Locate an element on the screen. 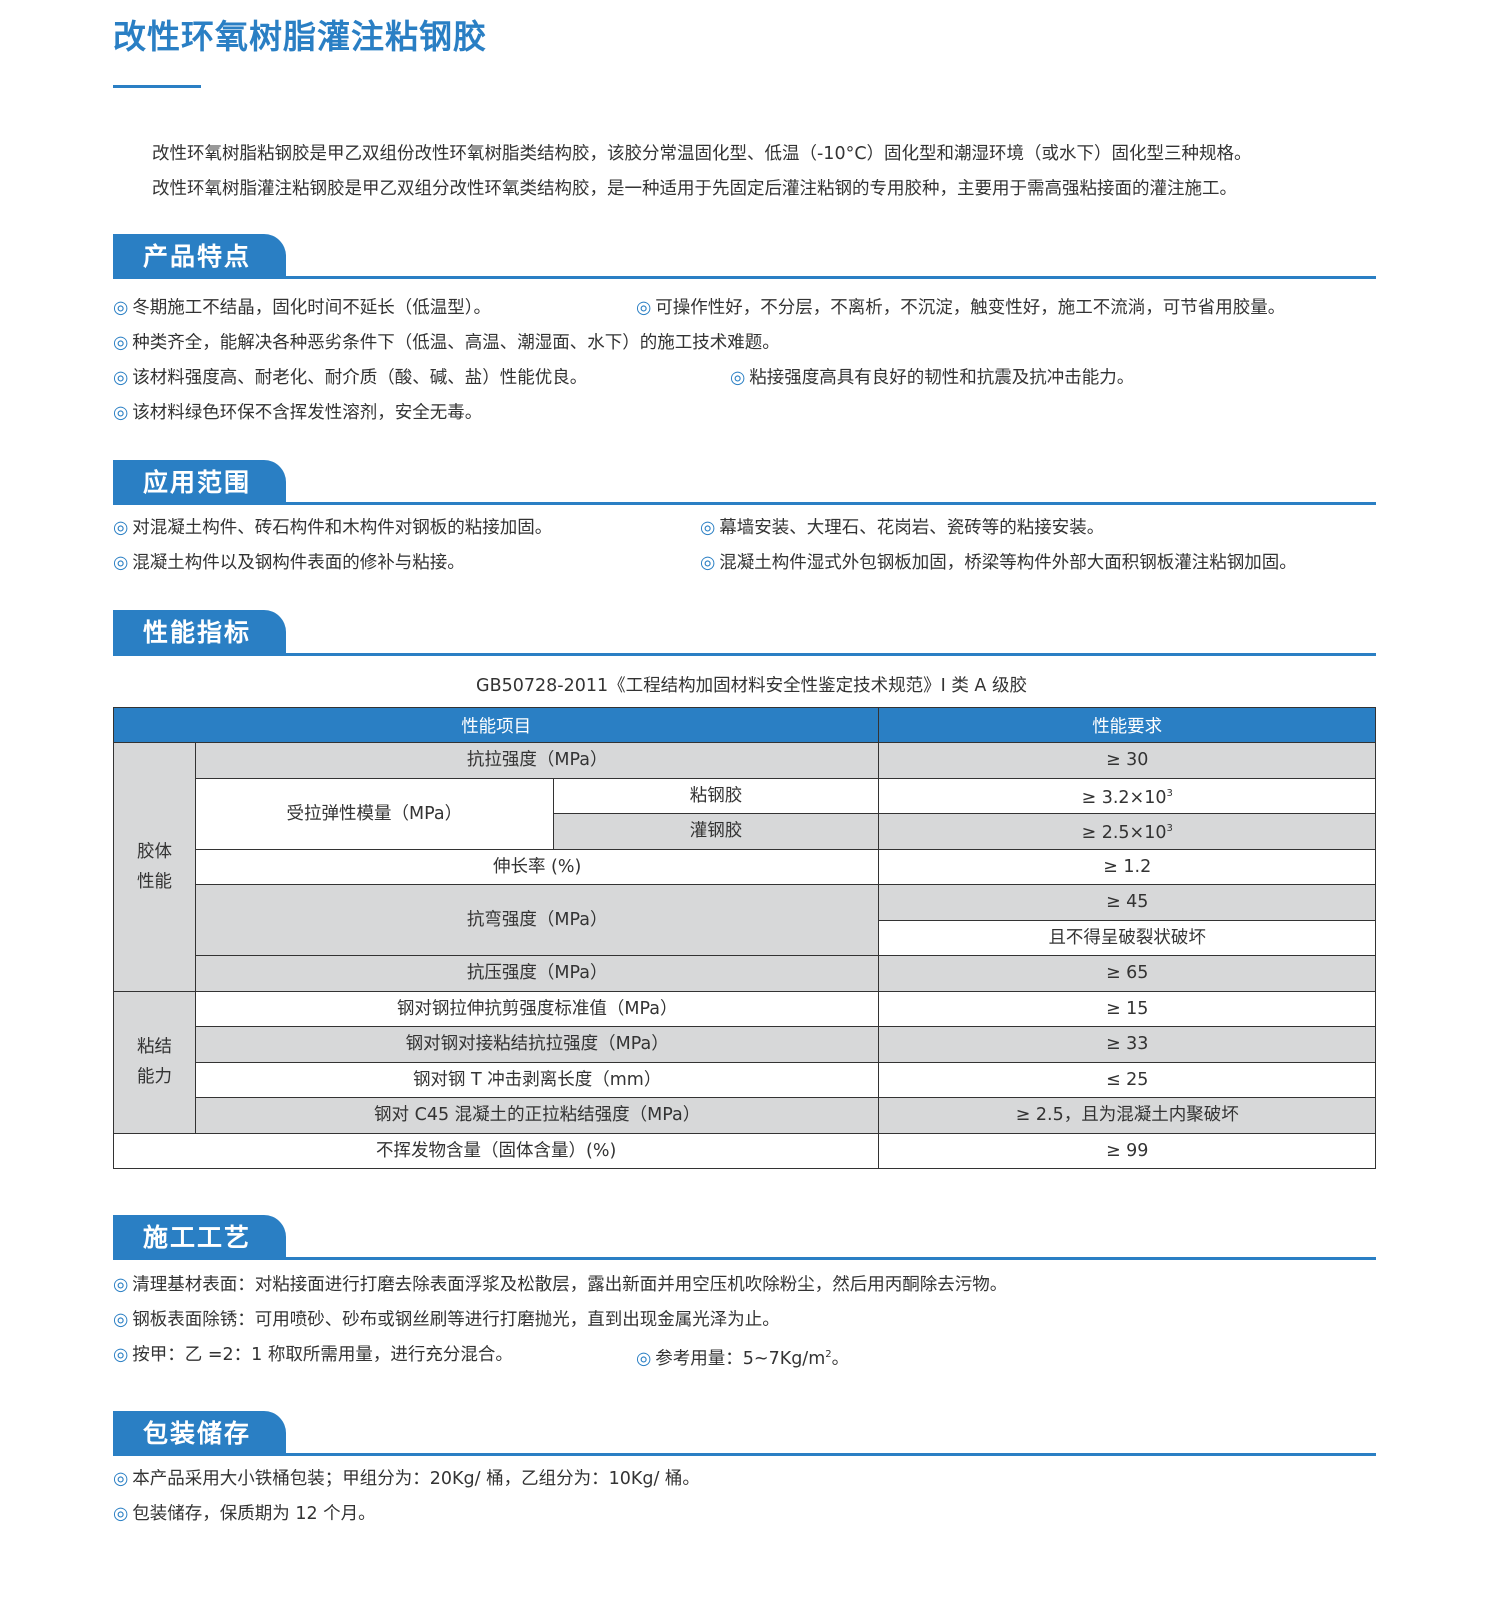  table-row: 钢对钢 T 冲击剥离长度（mm） ≤ 25 is located at coordinates (745, 1079).